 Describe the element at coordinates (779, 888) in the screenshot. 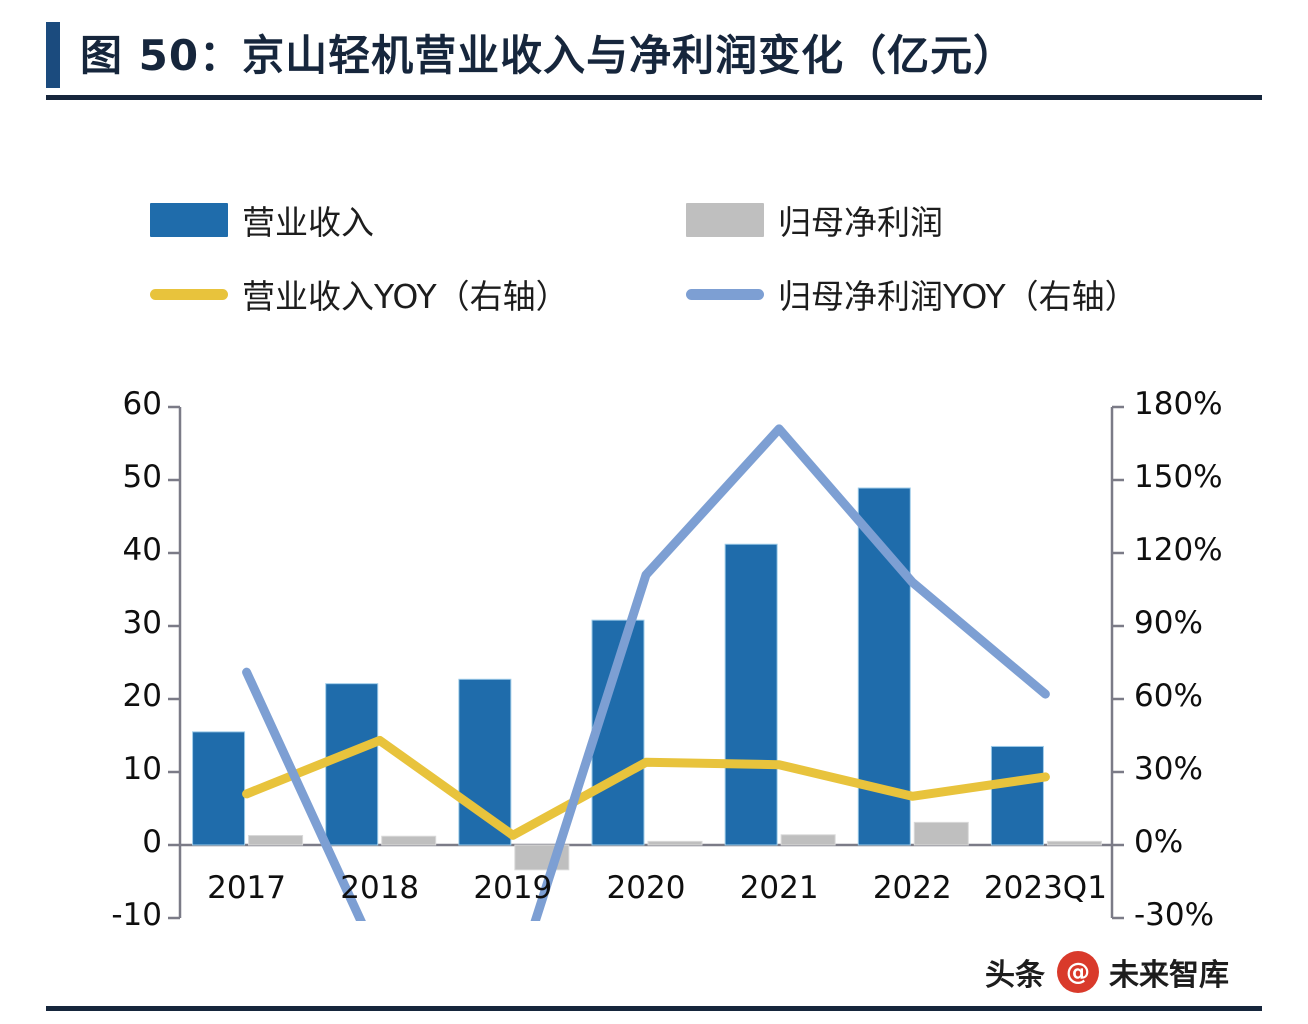

I see `x-axis-tick-label: 2021` at that location.